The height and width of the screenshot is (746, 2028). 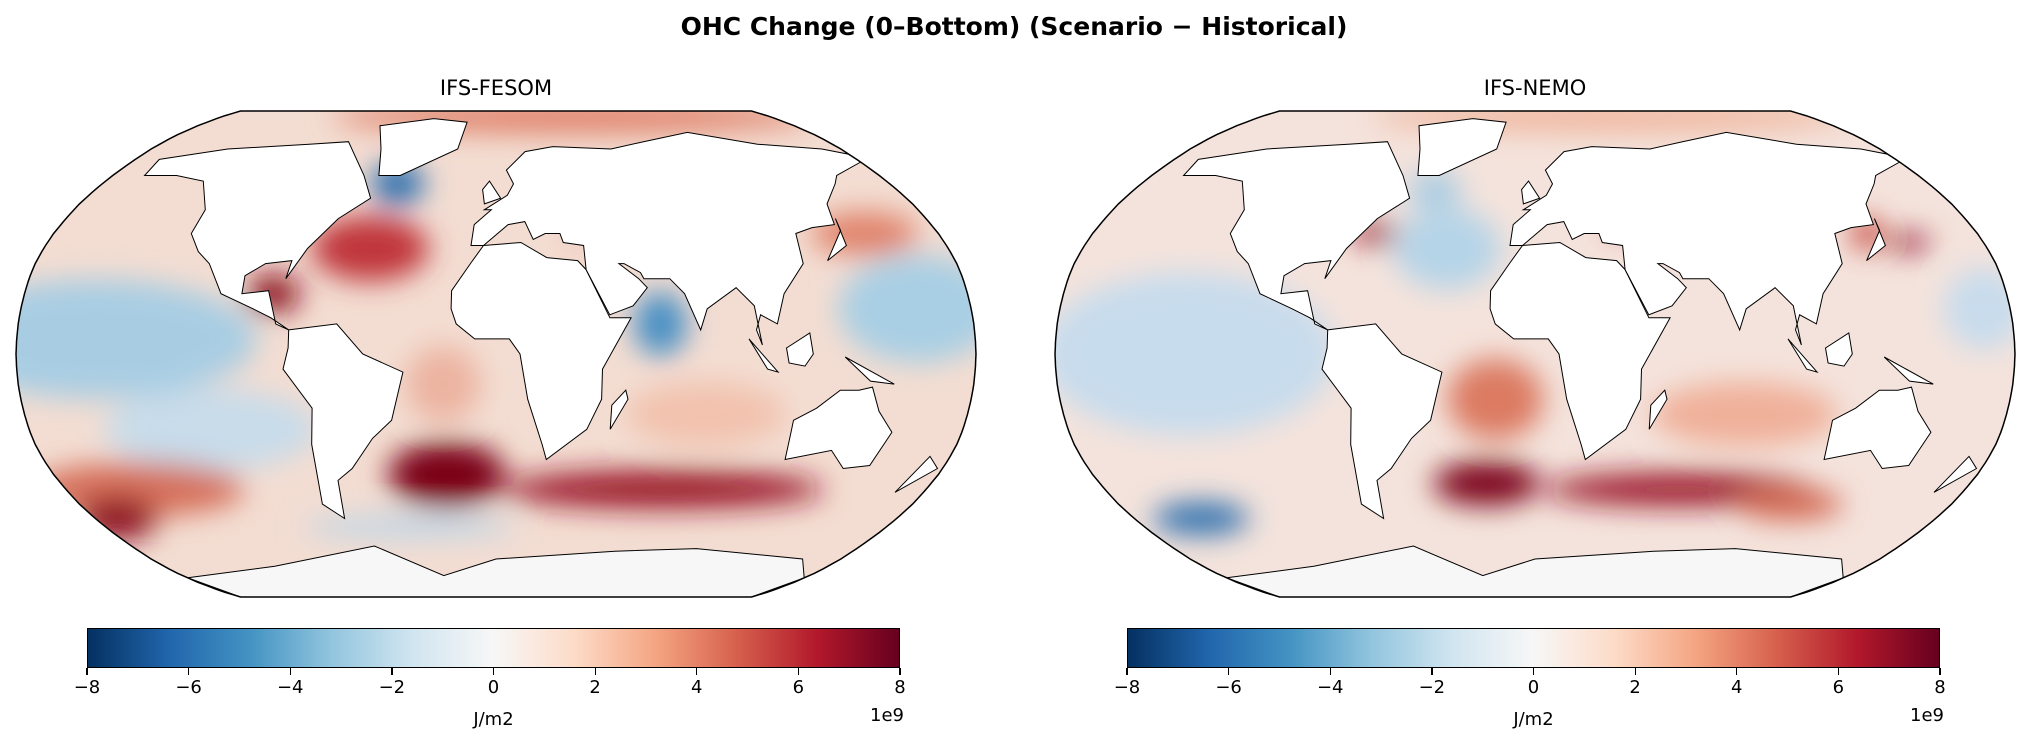 What do you see at coordinates (496, 88) in the screenshot?
I see `panel-title-fesom: IFS-FESOM` at bounding box center [496, 88].